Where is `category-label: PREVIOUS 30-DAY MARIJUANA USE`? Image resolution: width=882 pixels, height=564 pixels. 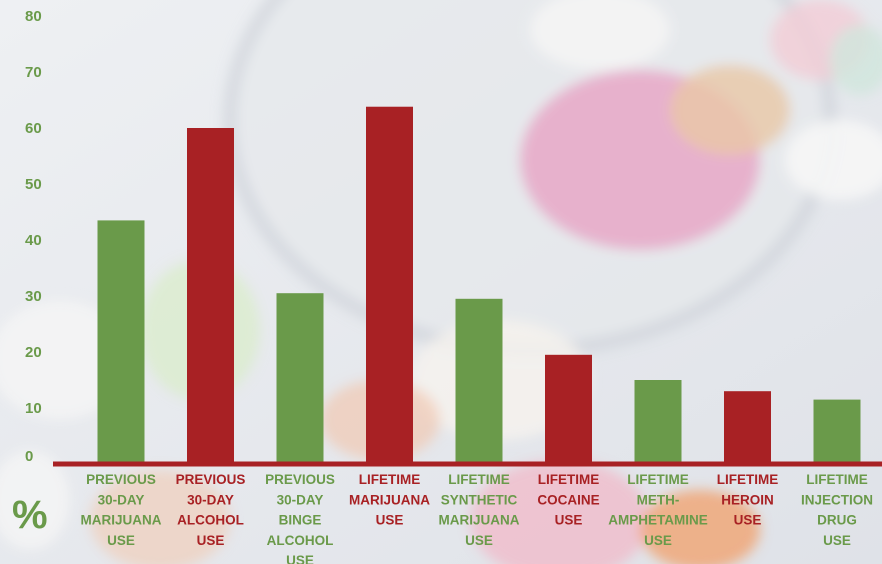
category-label: PREVIOUS 30-DAY MARIJUANA USE is located at coordinates (121, 510).